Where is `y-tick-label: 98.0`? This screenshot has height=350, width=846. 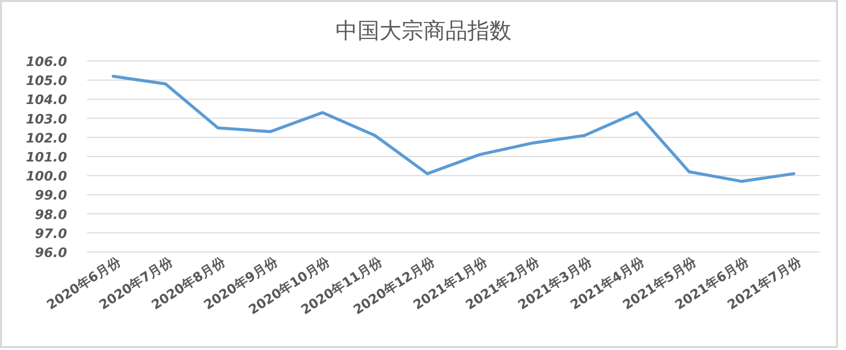
y-tick-label: 98.0 is located at coordinates (50, 215).